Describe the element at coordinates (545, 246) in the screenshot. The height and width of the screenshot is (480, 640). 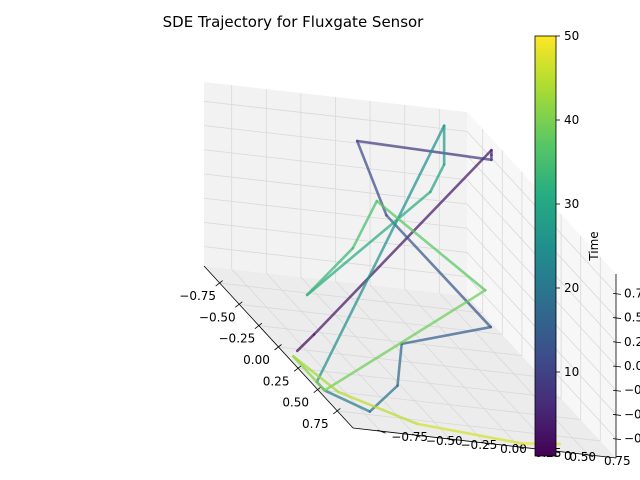
I see `colorbar-gradient` at that location.